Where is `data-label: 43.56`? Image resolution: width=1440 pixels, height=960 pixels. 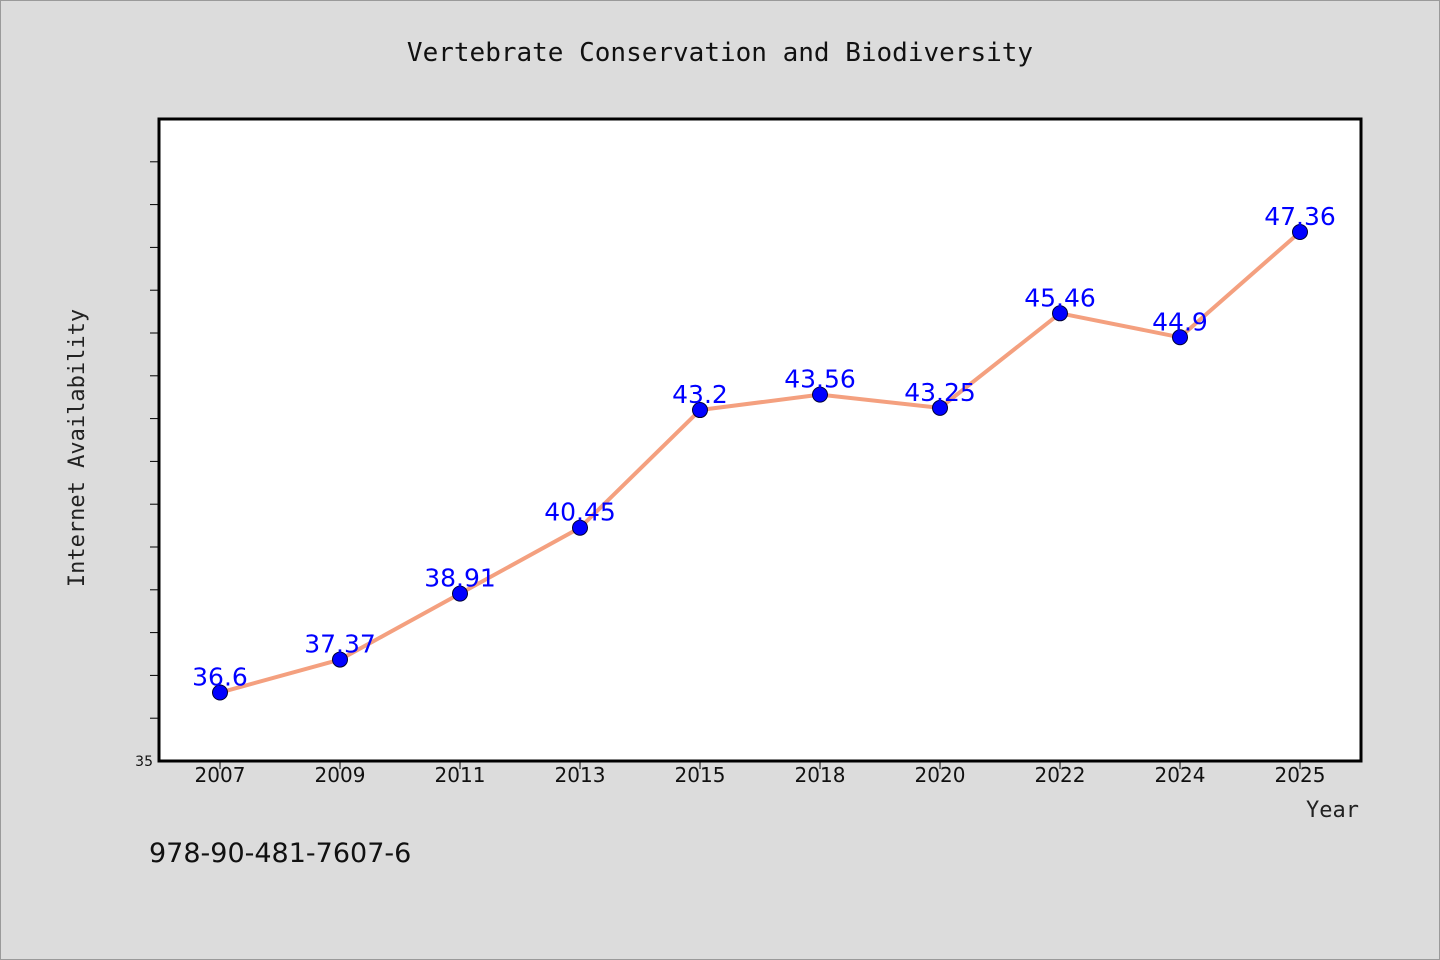 data-label: 43.56 is located at coordinates (820, 379).